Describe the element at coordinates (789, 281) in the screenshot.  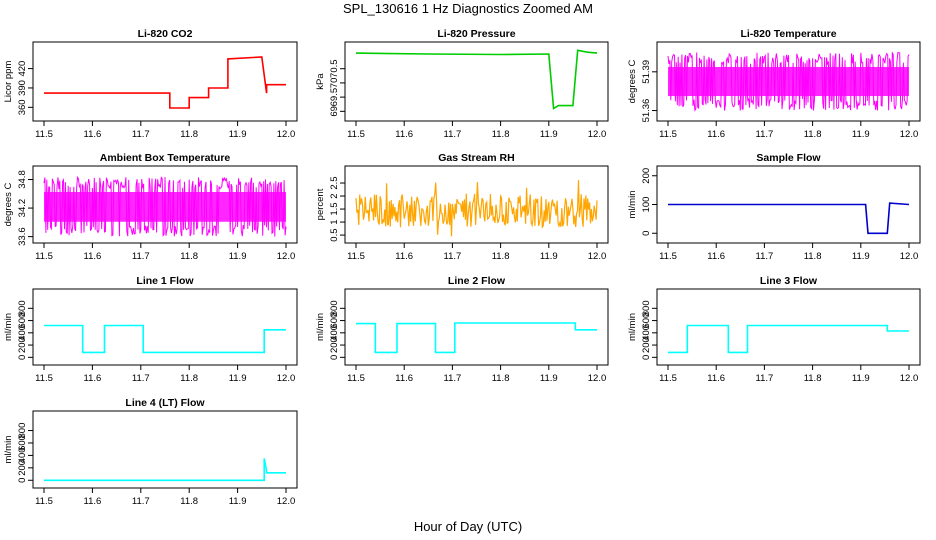
I see `panel-title: Line 3 Flow` at that location.